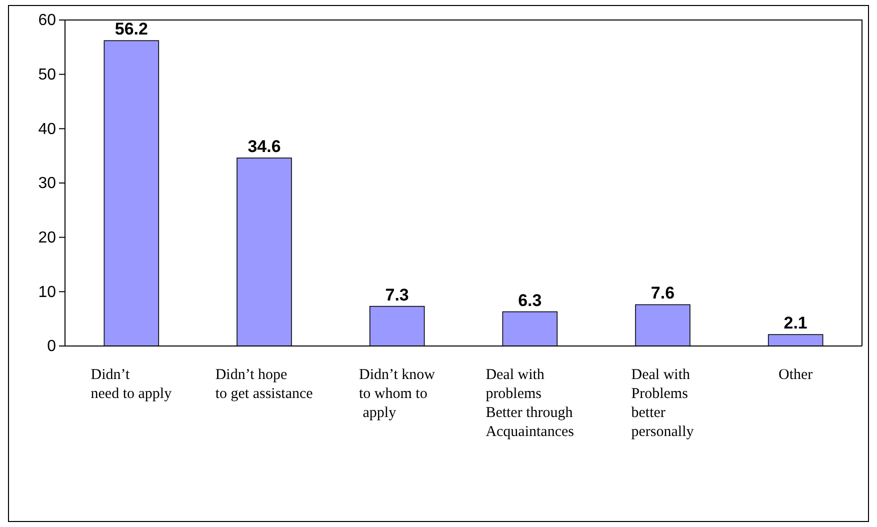 Image resolution: width=877 pixels, height=527 pixels. Describe the element at coordinates (796, 323) in the screenshot. I see `data-label: 2.1` at that location.